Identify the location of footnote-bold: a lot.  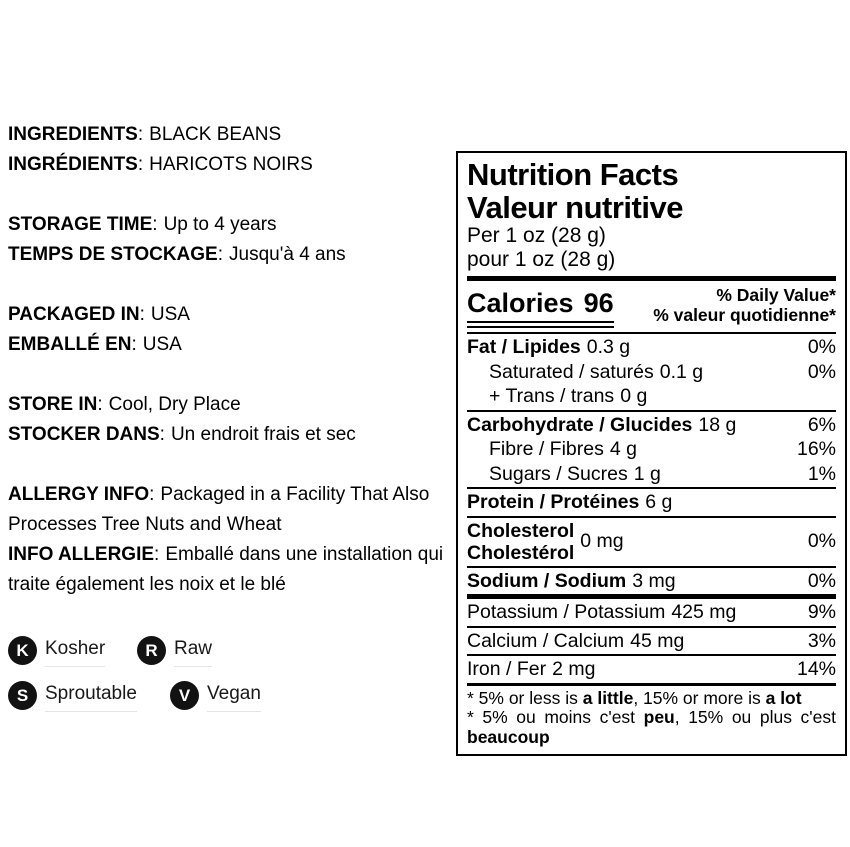
(783, 697).